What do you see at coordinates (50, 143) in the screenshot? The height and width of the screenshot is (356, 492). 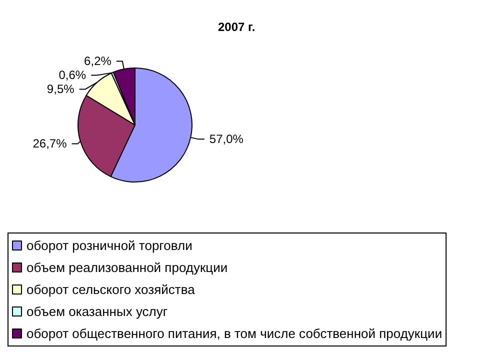 I see `data-label: 26,7%` at bounding box center [50, 143].